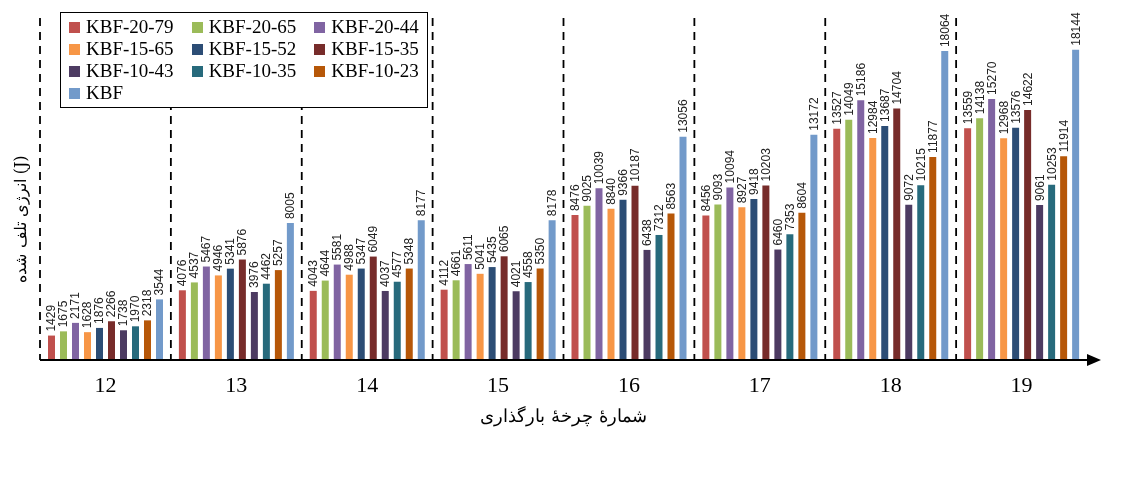 The image size is (1125, 478). Describe the element at coordinates (705, 198) in the screenshot. I see `data-label: 8456` at that location.